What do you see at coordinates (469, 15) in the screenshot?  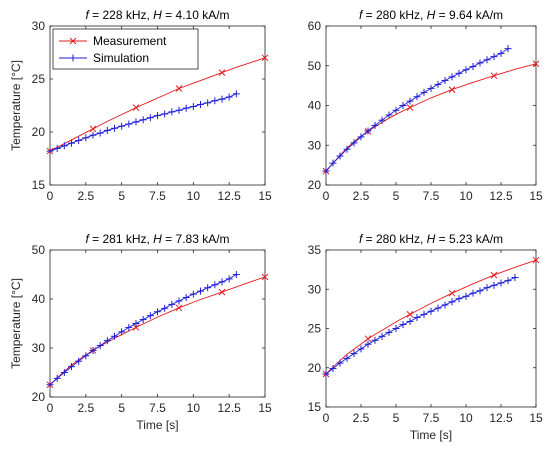 I see `title-part: = 9.64 kA/m` at bounding box center [469, 15].